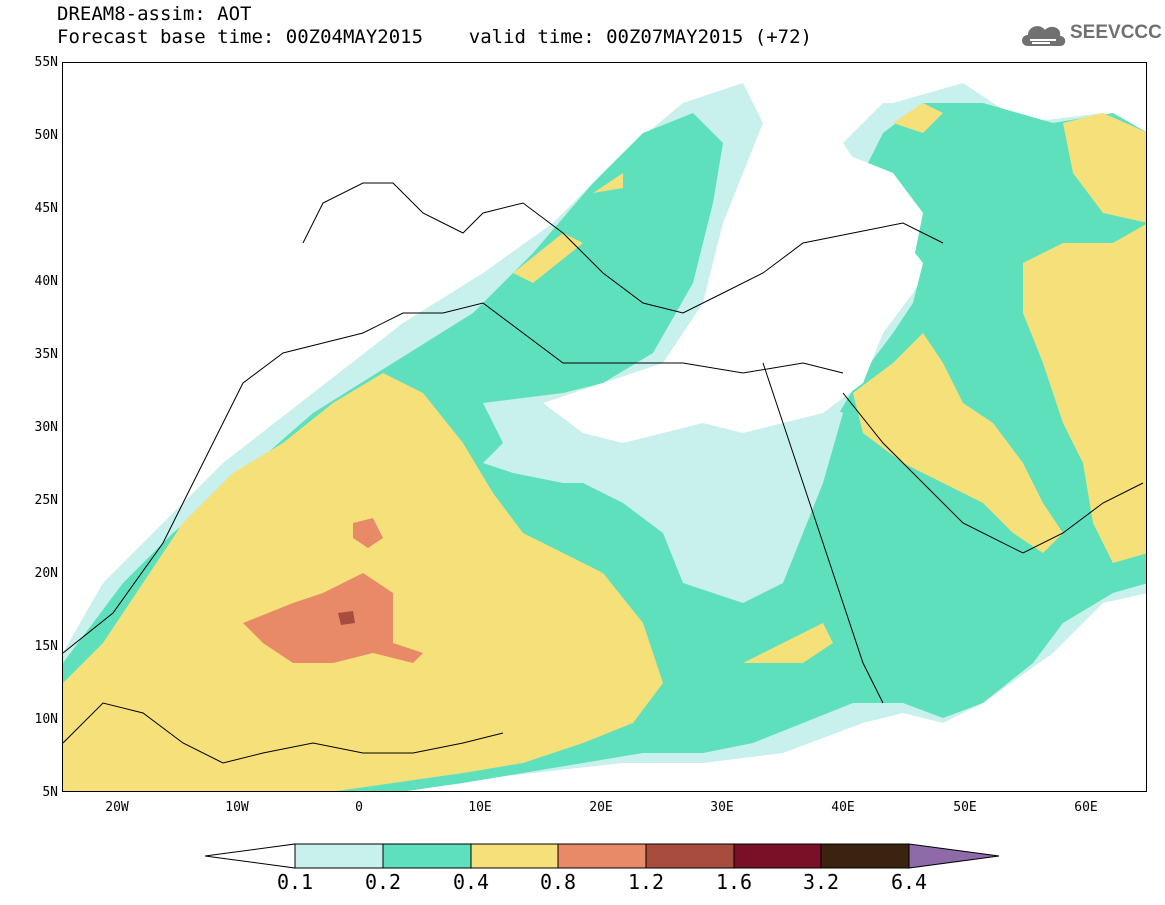 This screenshot has width=1165, height=905. Describe the element at coordinates (965, 807) in the screenshot. I see `x-tick: 50E` at that location.